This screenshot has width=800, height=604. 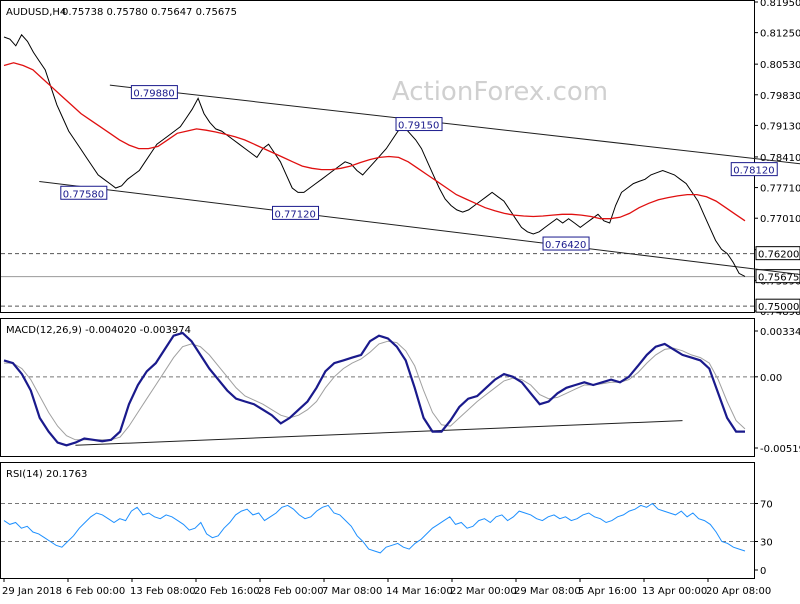 I want to click on indicator-axis-label: -0.005197, so click(x=780, y=449).